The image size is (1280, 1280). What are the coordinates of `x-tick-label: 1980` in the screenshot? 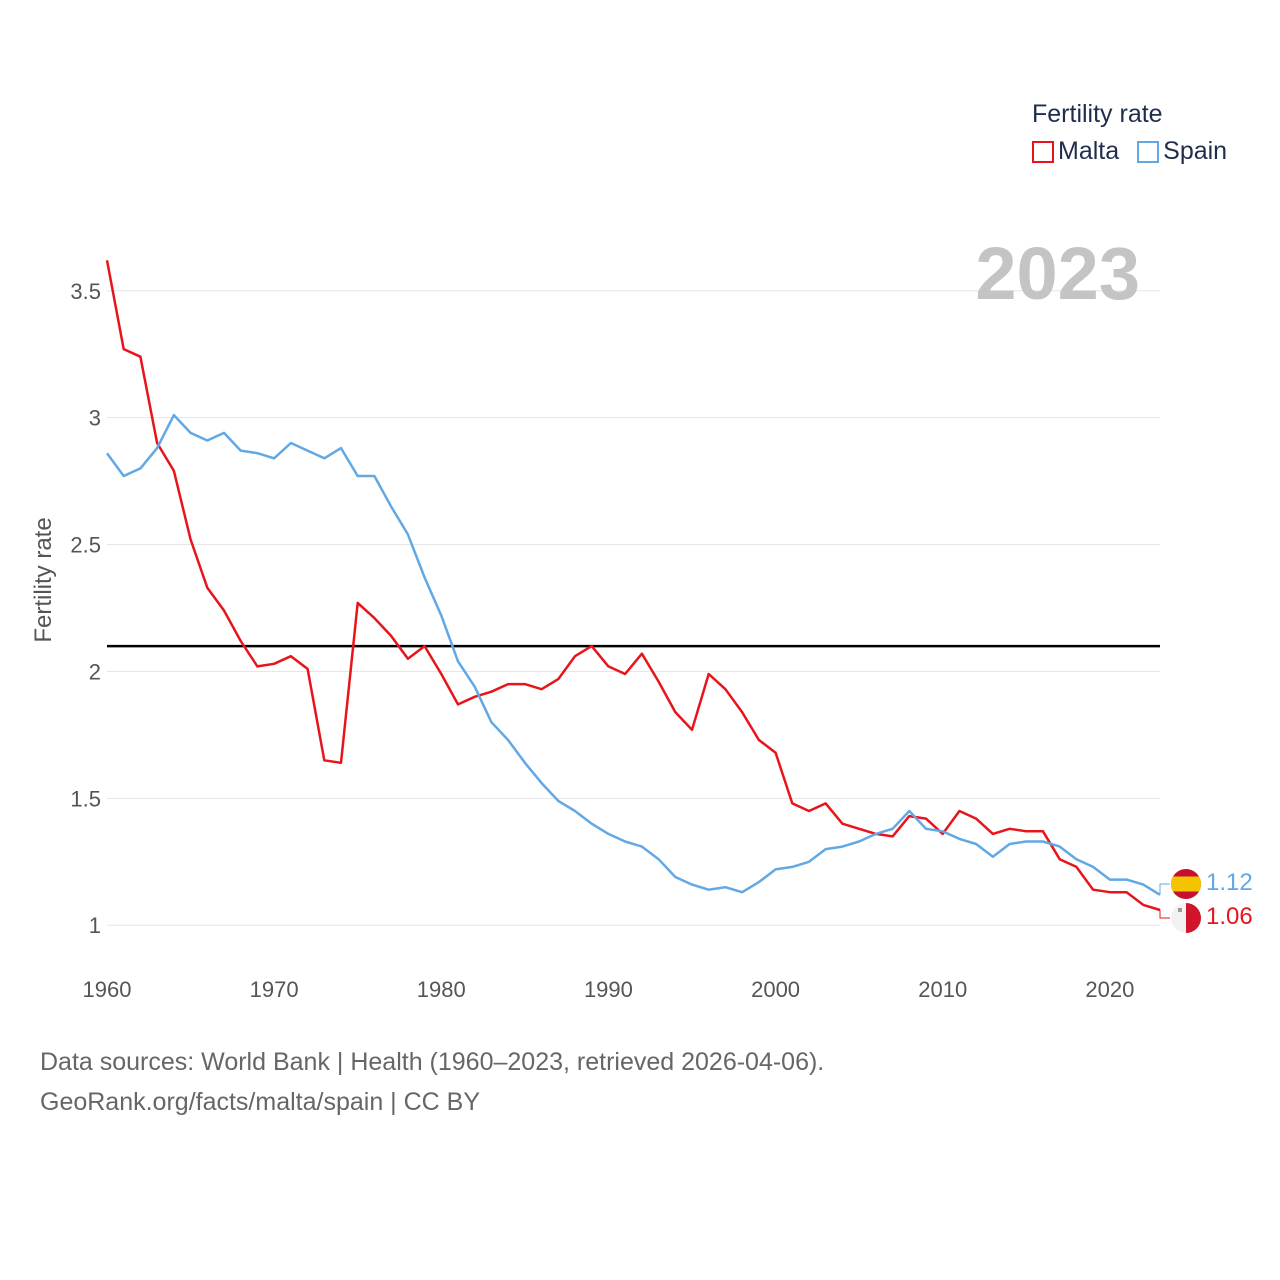 It's located at (441, 989).